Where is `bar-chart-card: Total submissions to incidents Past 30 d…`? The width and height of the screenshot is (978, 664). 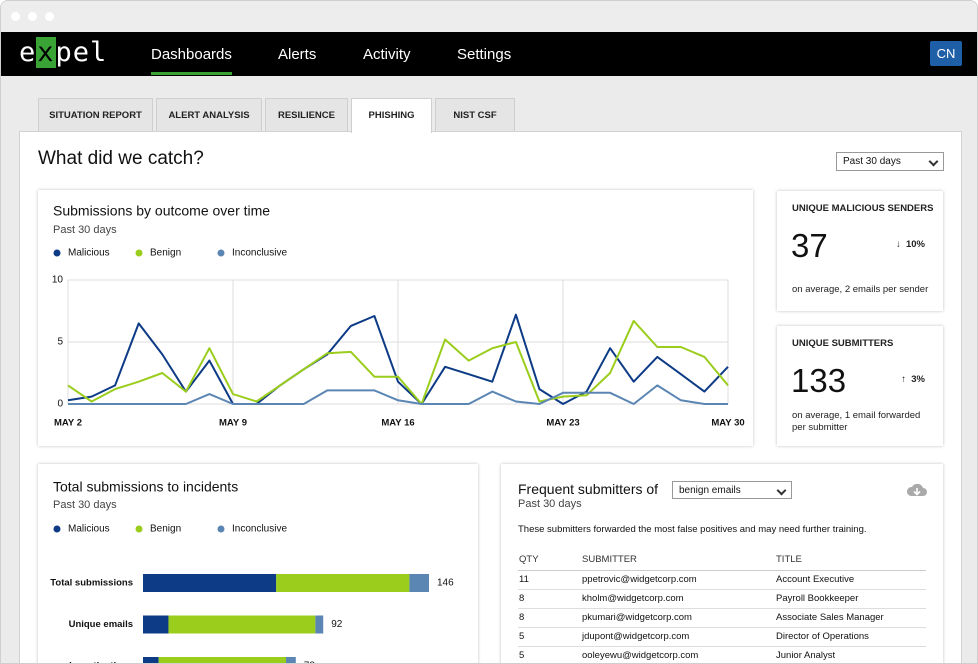
bar-chart-card: Total submissions to incidents Past 30 d… is located at coordinates (258, 564).